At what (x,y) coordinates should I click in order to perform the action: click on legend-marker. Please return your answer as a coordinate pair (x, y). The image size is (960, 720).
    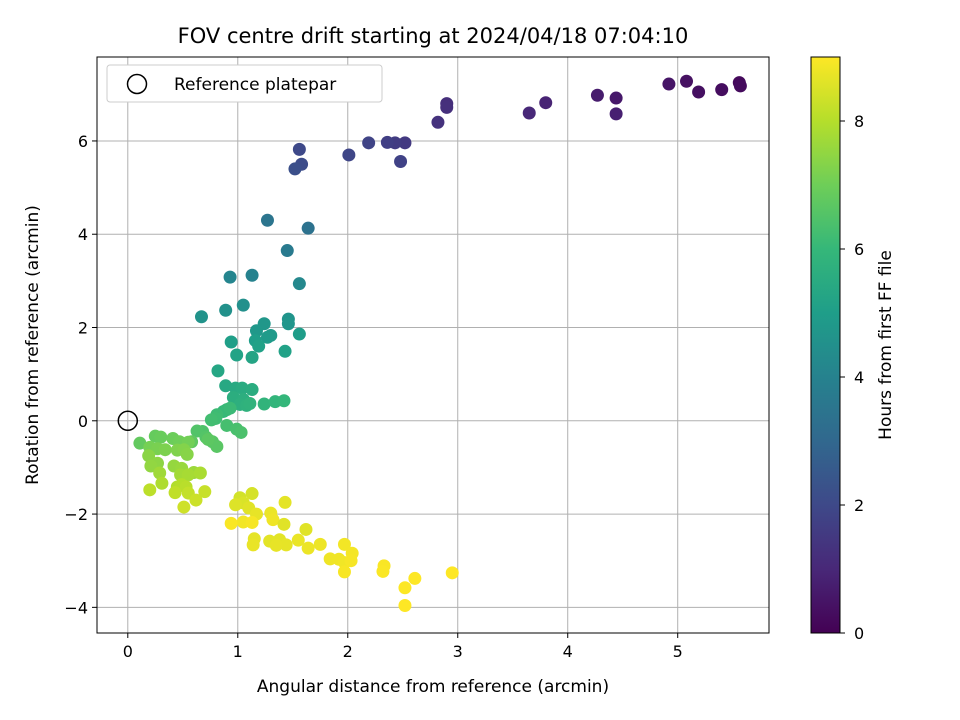
    Looking at the image, I should click on (137, 84).